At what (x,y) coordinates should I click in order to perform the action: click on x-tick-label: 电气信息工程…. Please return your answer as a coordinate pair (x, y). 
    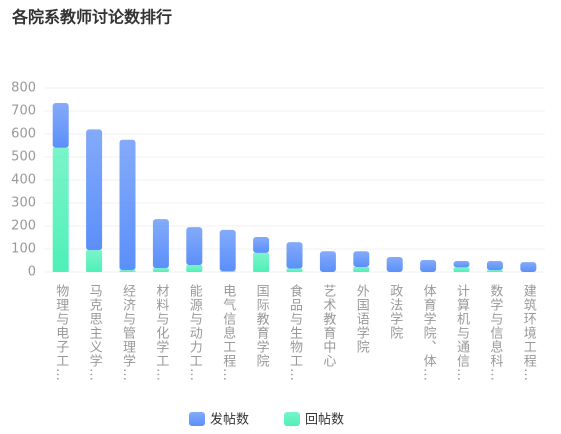
    Looking at the image, I should click on (228, 333).